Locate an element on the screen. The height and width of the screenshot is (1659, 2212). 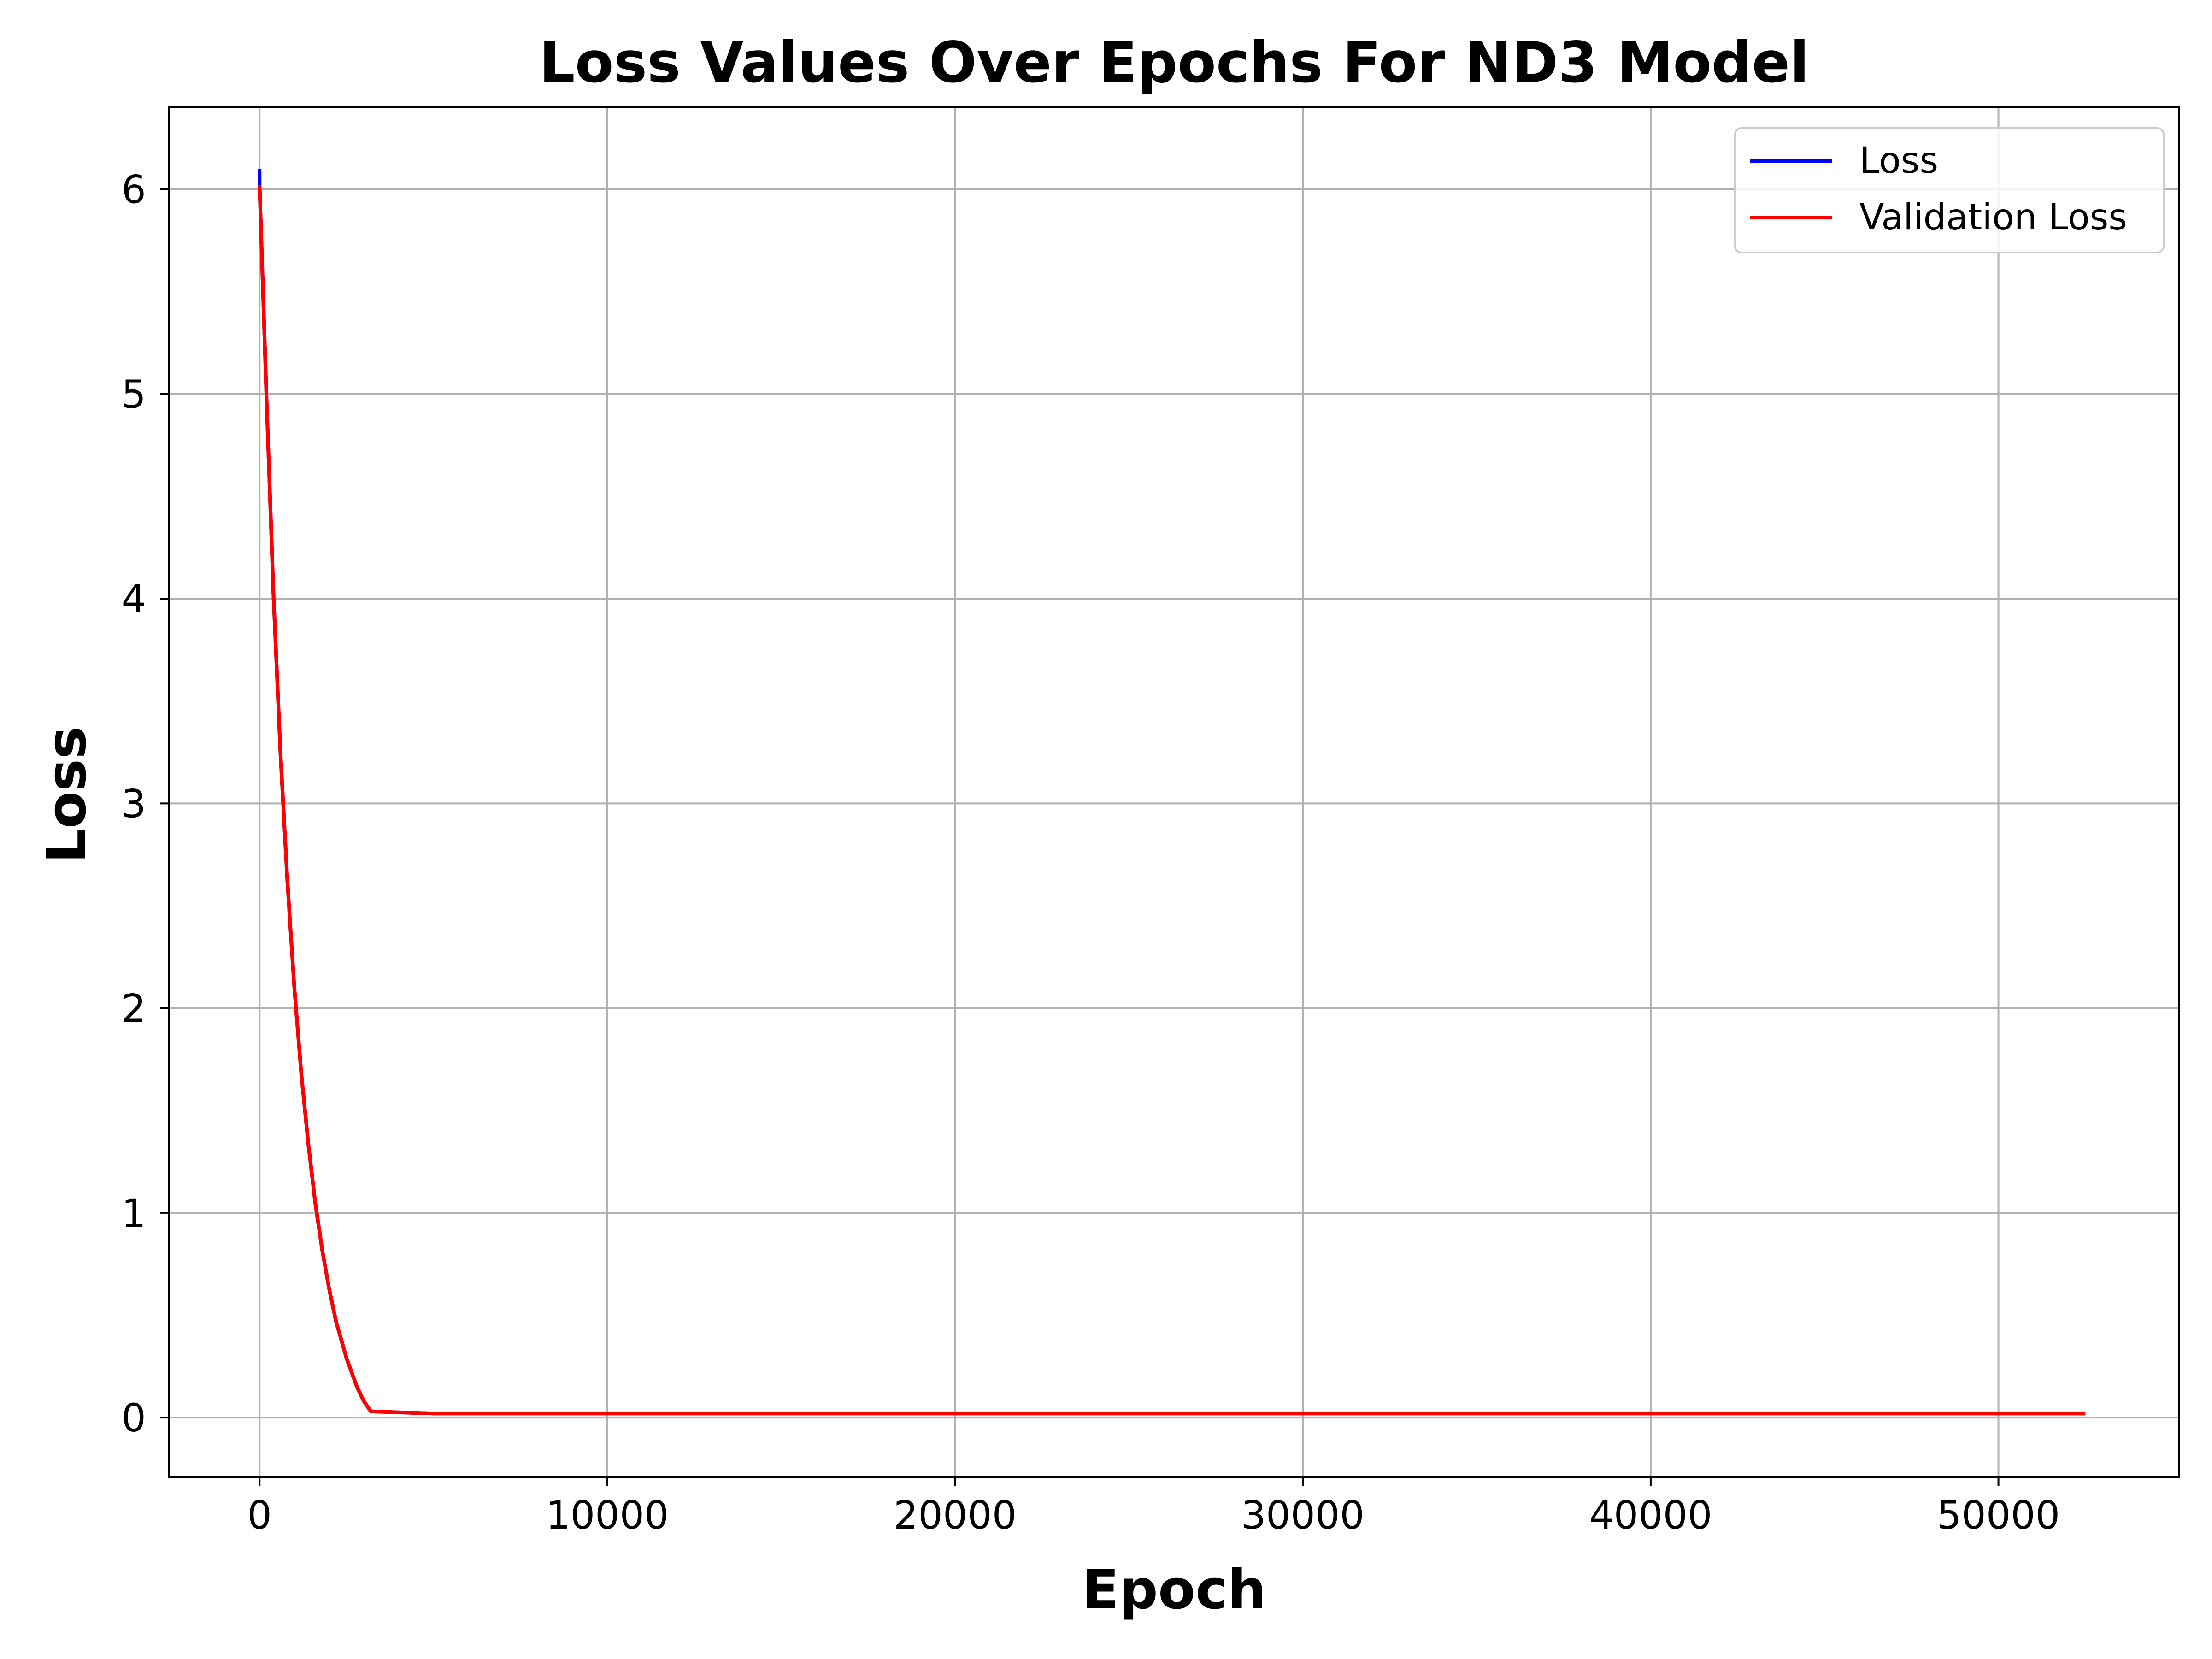
legend-label-validation-loss: Validation Loss is located at coordinates (1993, 217).